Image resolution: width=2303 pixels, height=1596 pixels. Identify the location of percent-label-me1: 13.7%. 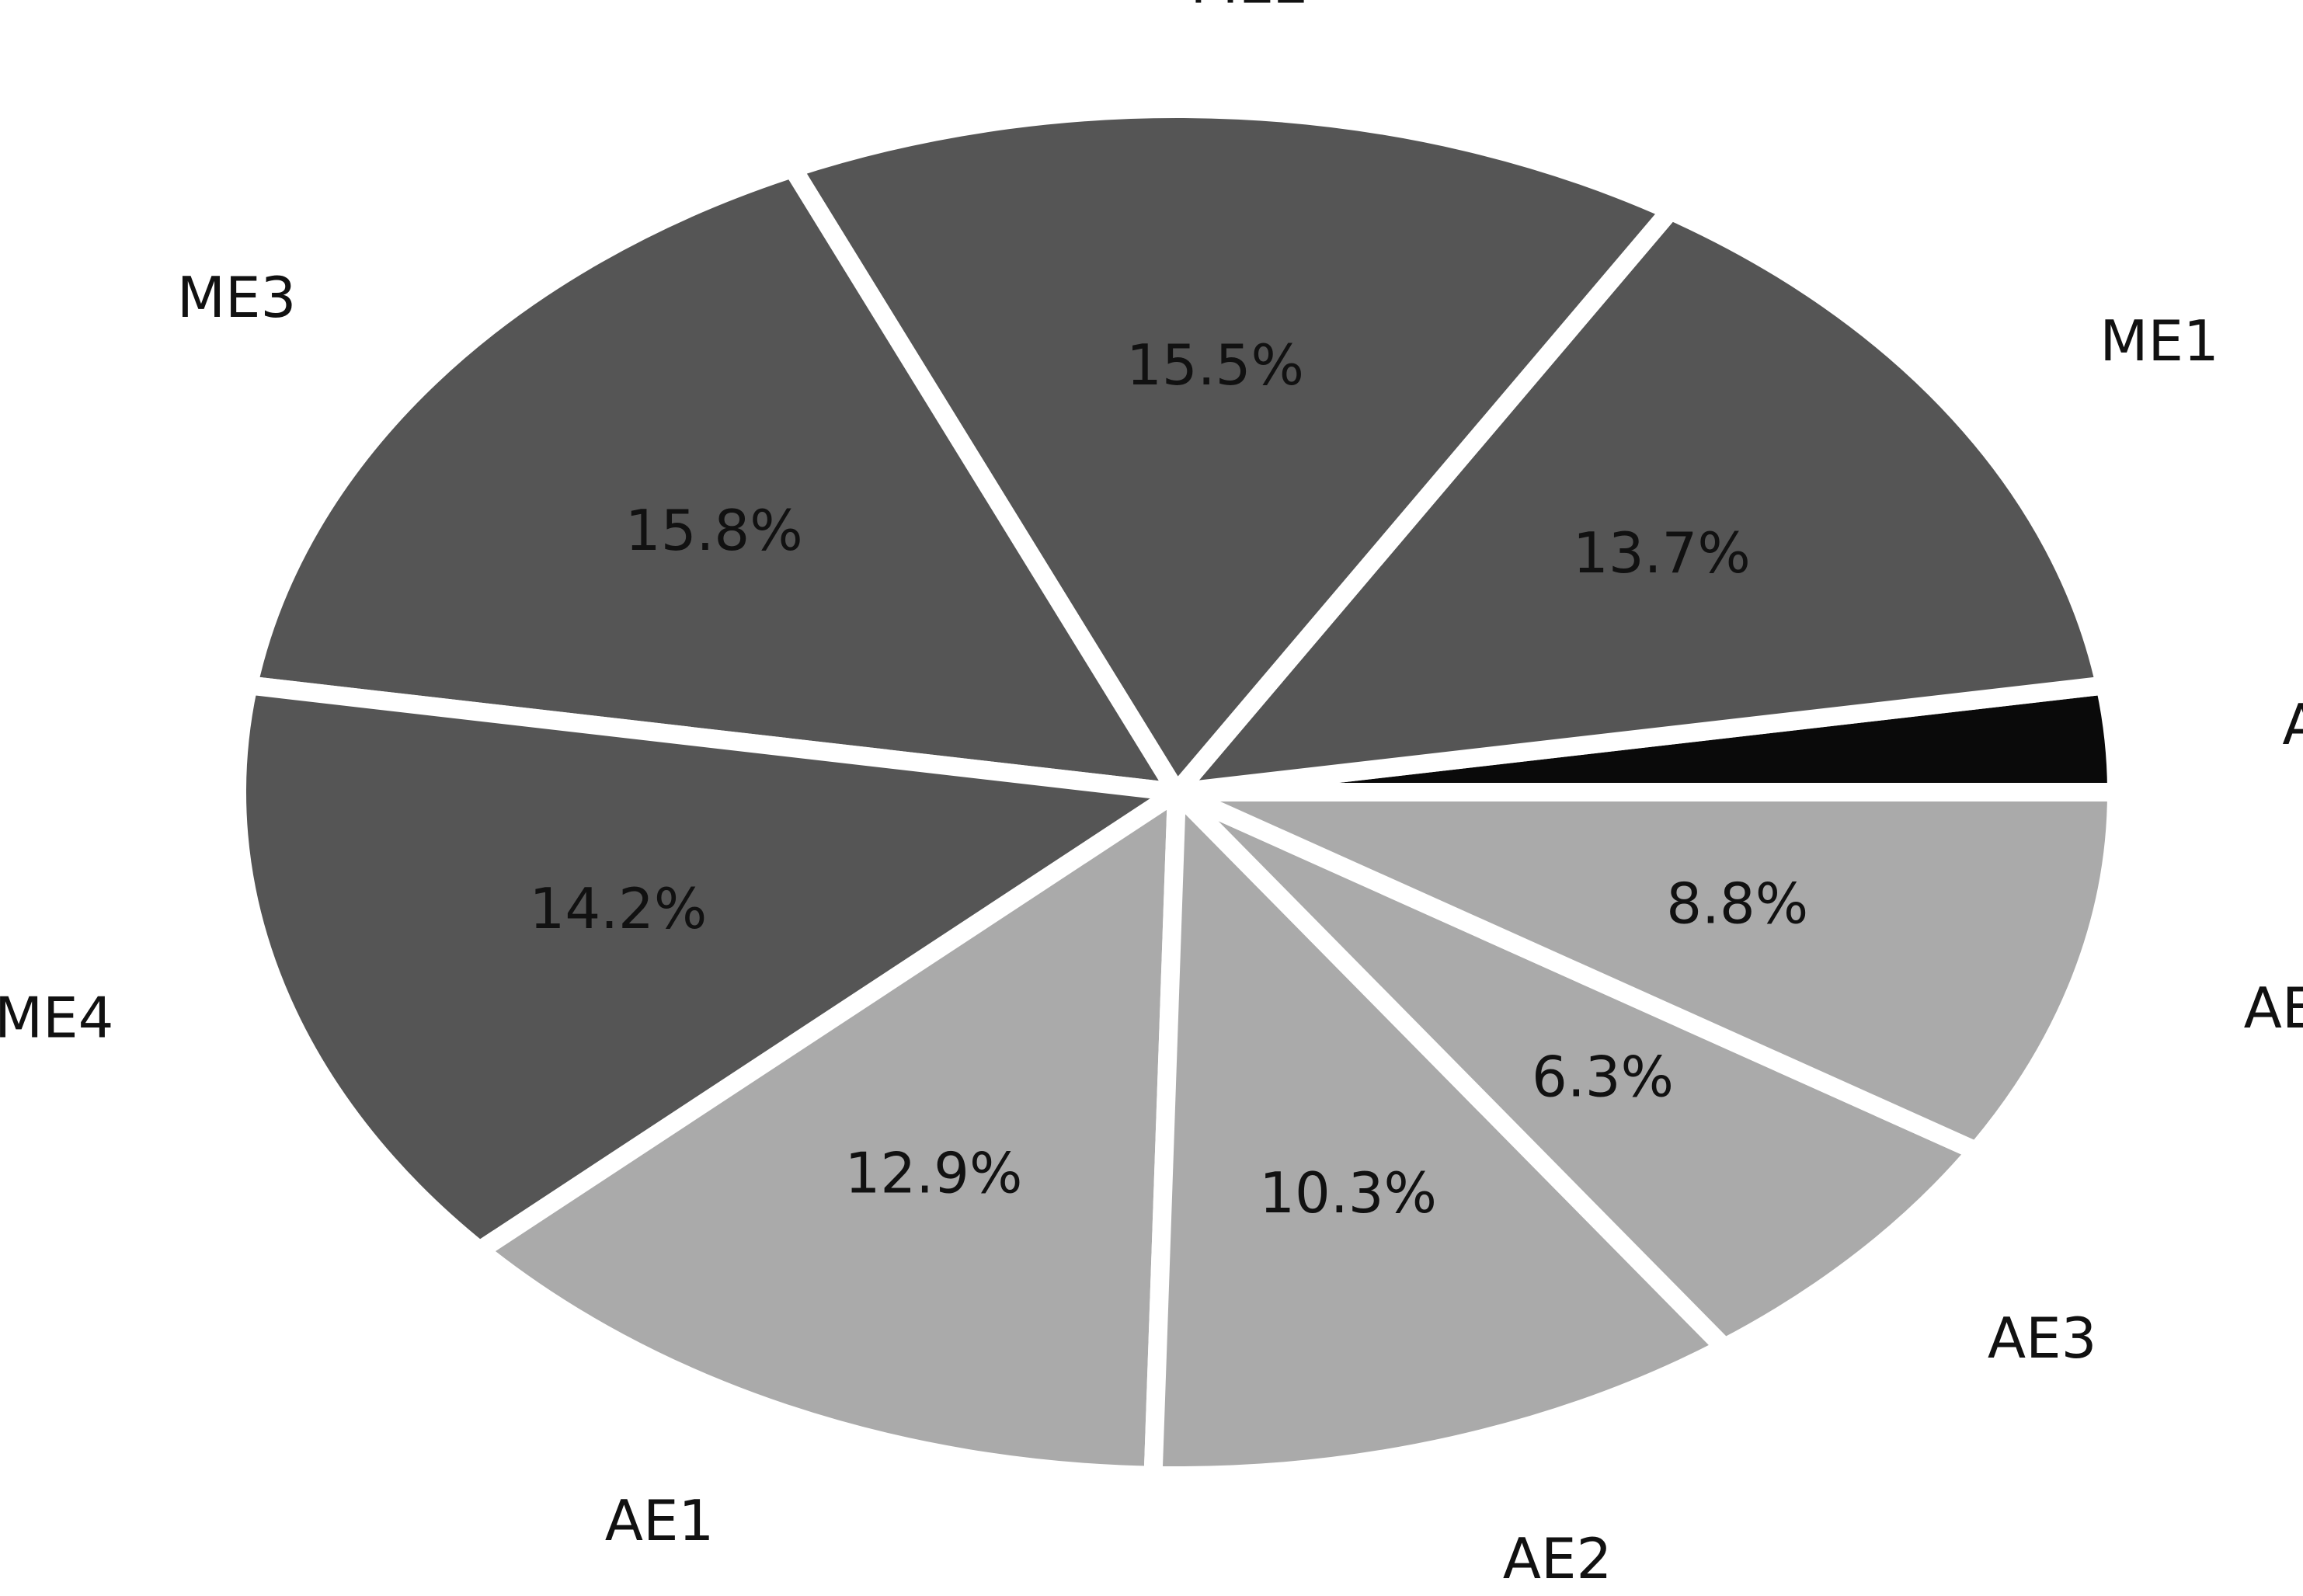
(1662, 553).